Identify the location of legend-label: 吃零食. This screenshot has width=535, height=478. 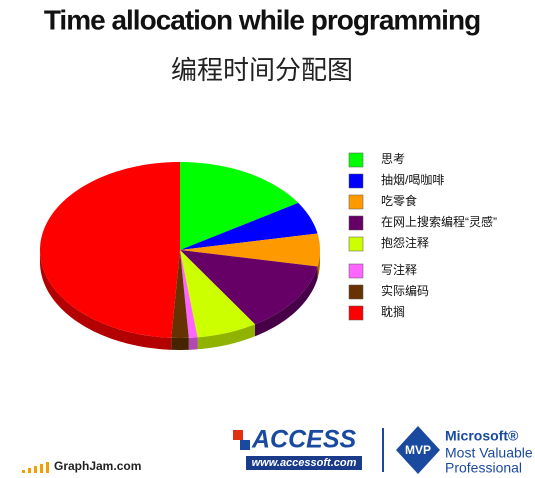
(399, 200).